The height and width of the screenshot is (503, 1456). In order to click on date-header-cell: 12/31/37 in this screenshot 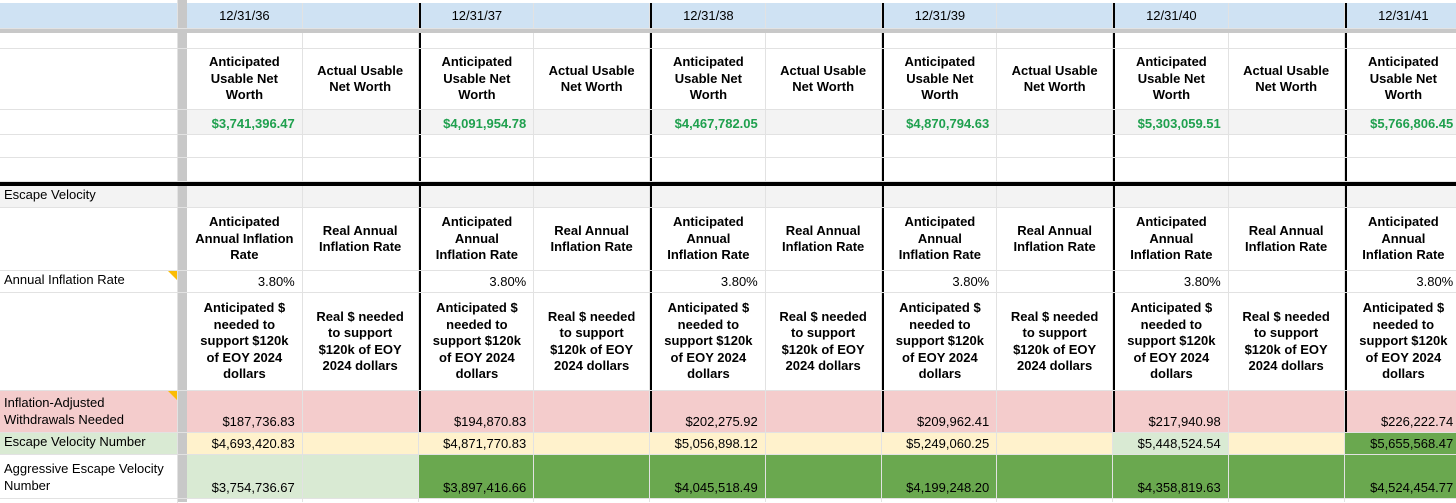, I will do `click(477, 15)`.